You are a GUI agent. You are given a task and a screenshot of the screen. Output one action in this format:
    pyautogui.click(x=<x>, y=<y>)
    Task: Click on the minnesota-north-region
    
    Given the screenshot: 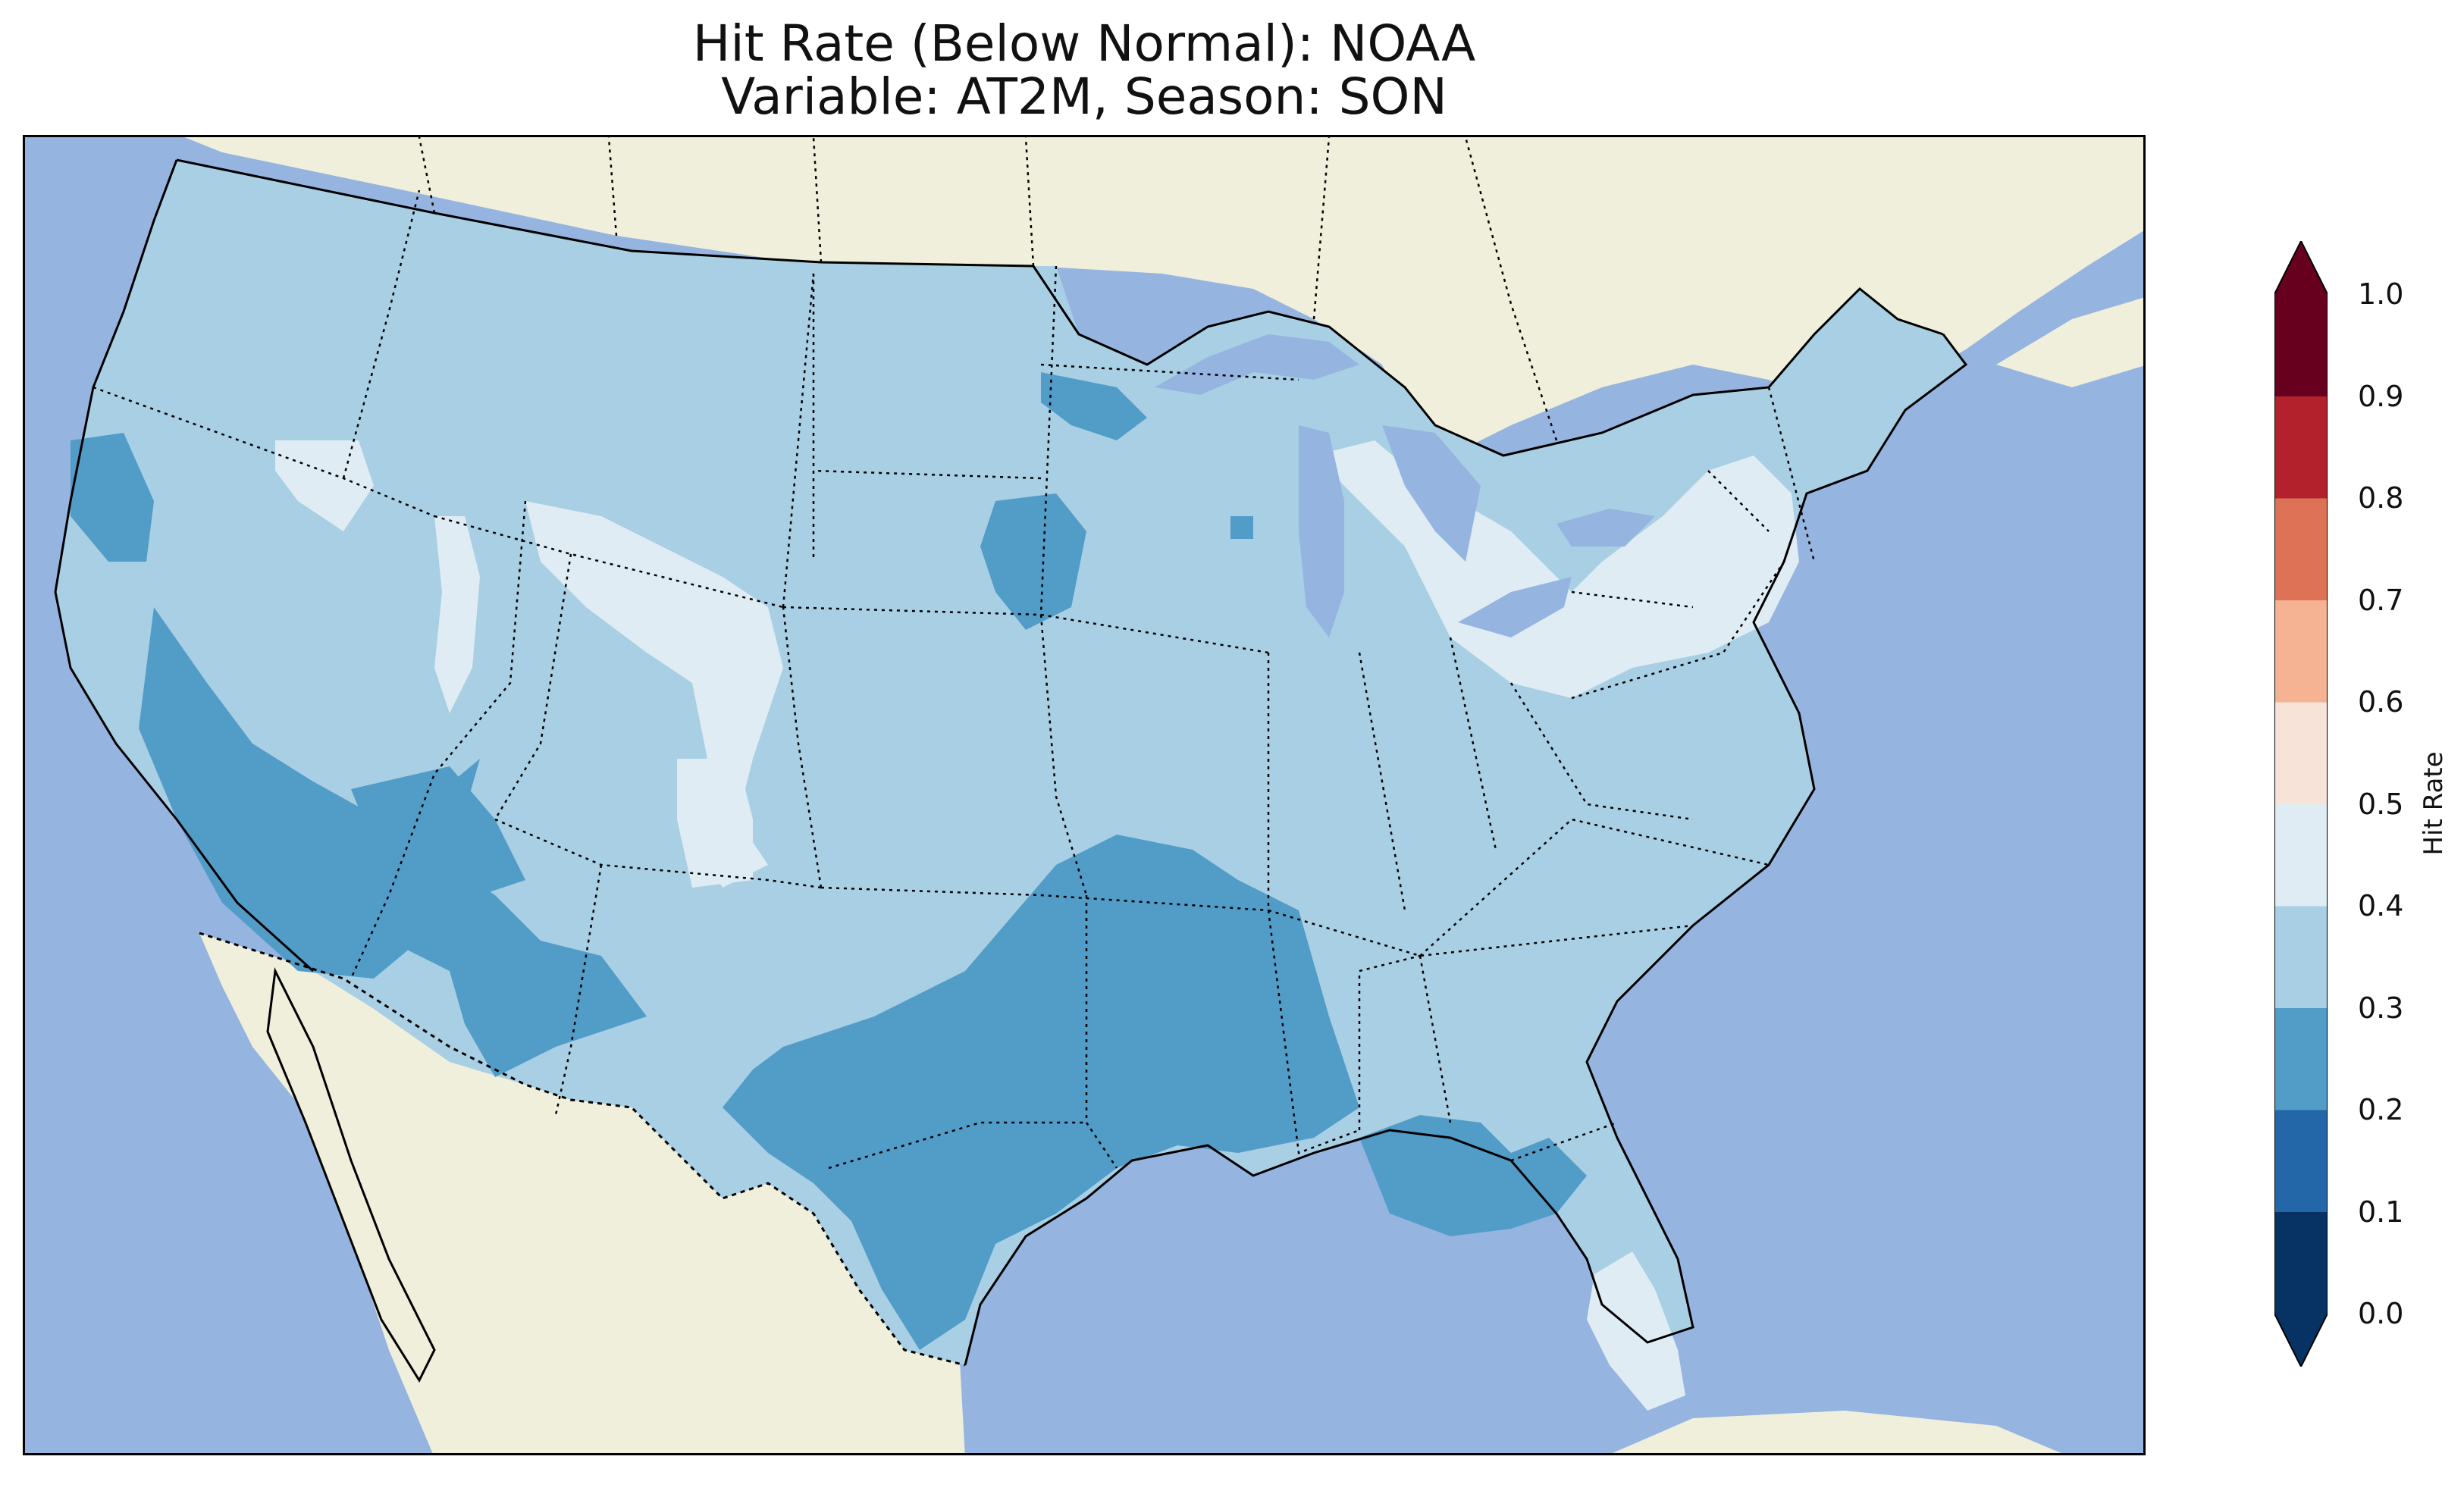 What is the action you would take?
    pyautogui.click(x=1094, y=406)
    